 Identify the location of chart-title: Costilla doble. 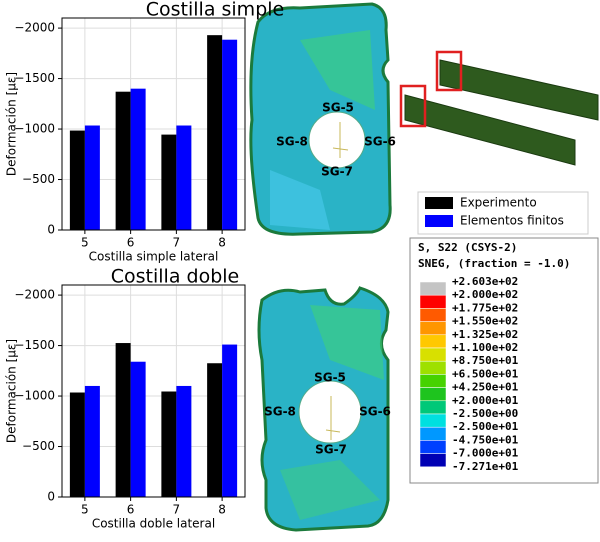
(175, 277).